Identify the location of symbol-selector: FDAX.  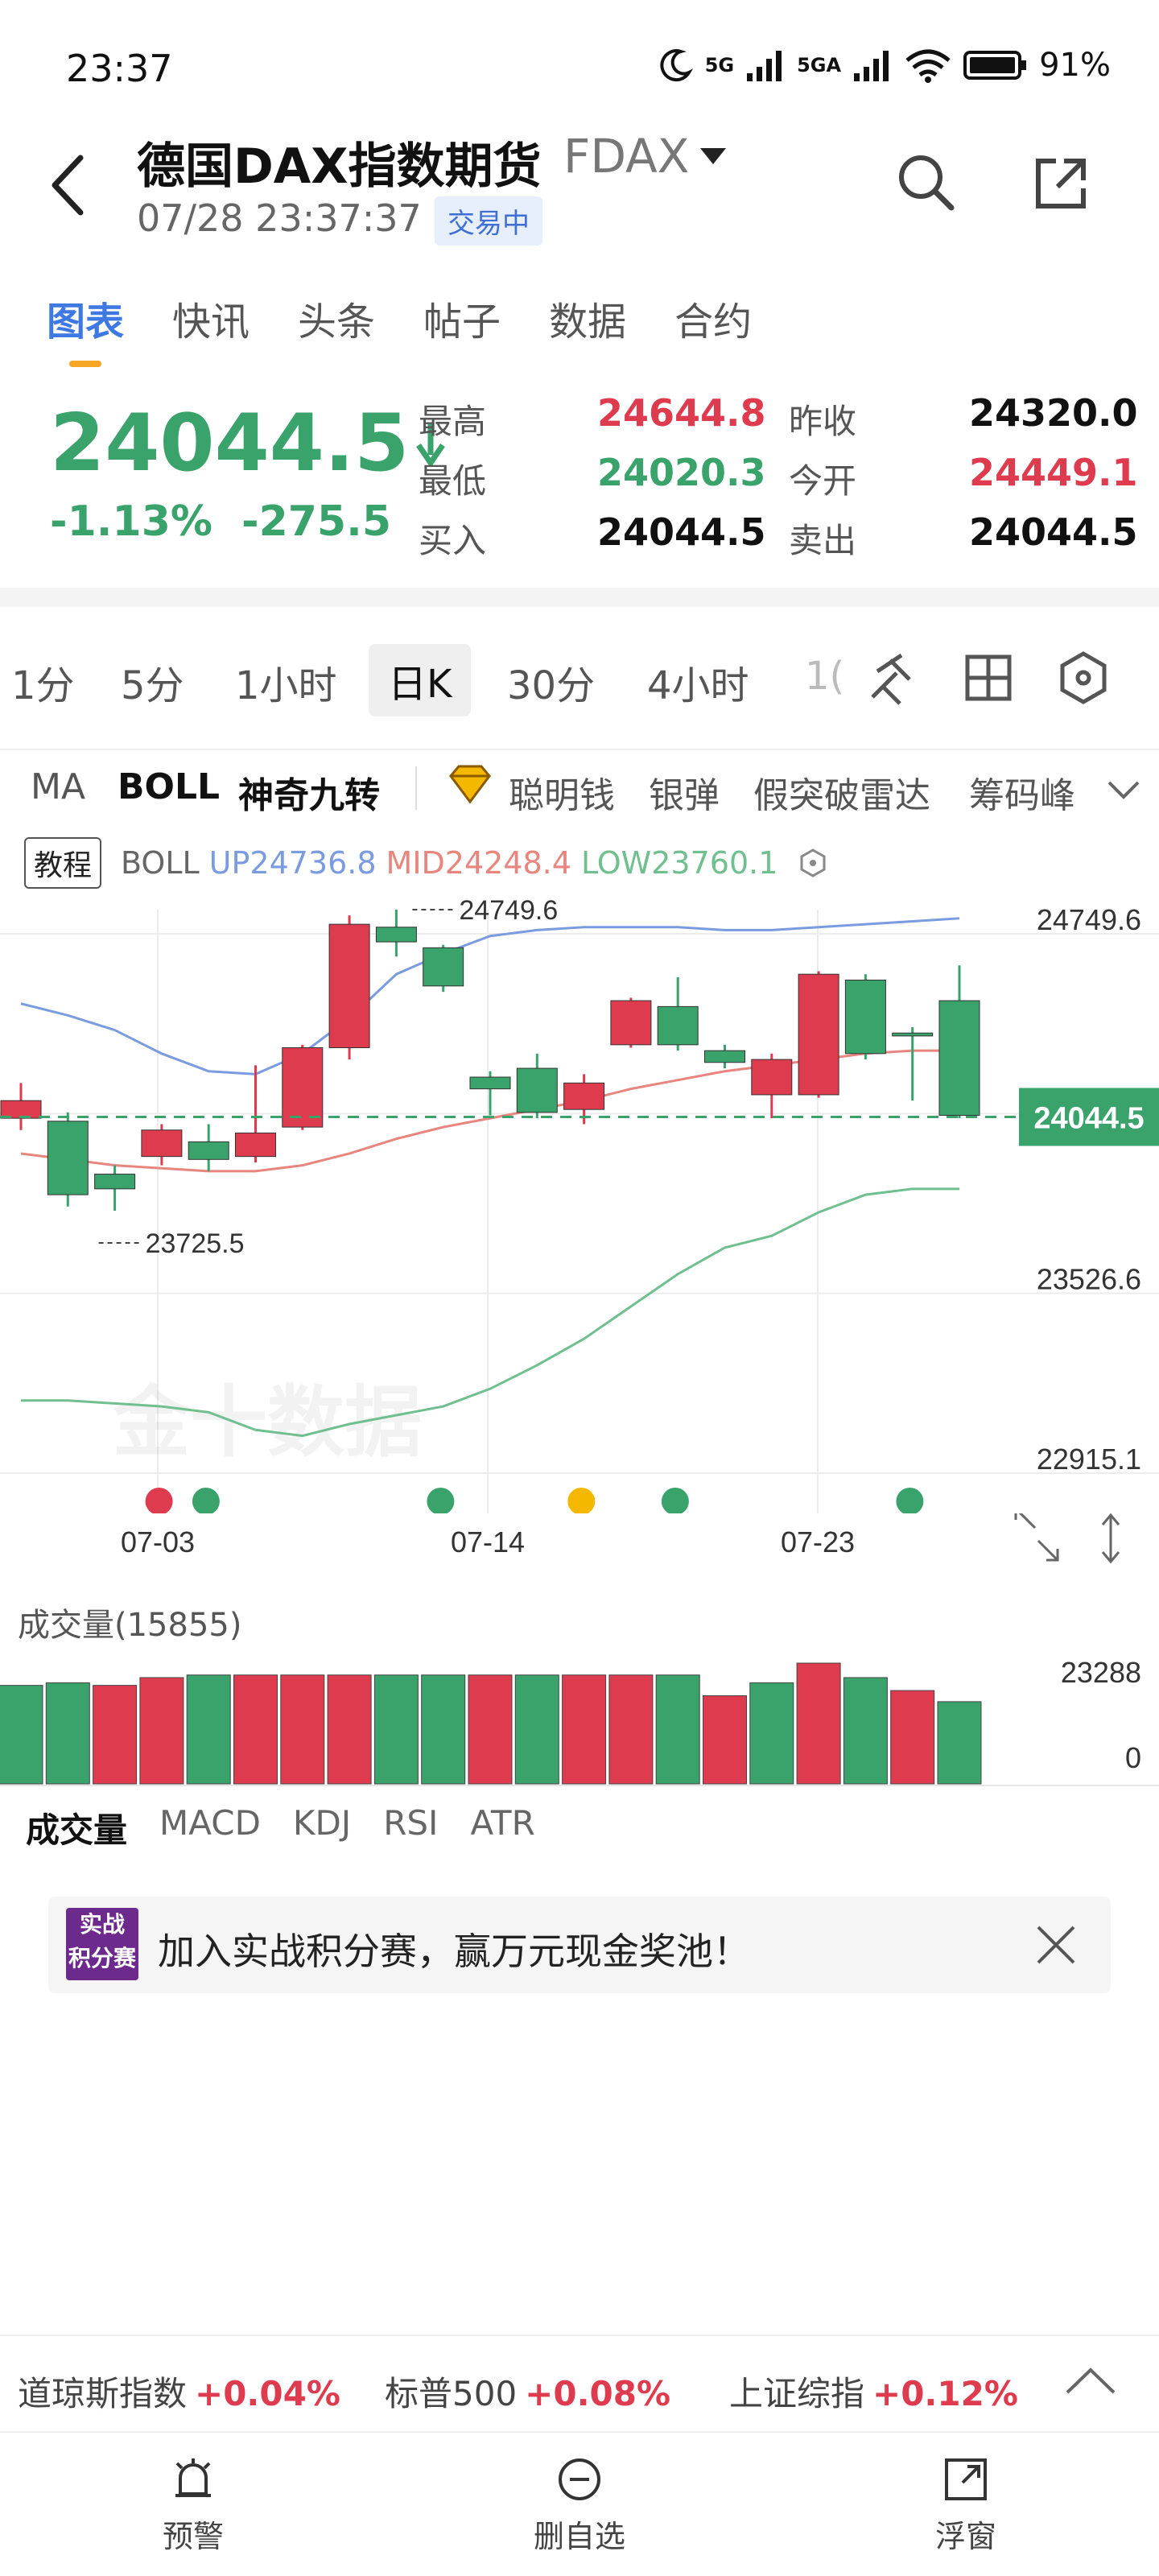
(645, 156).